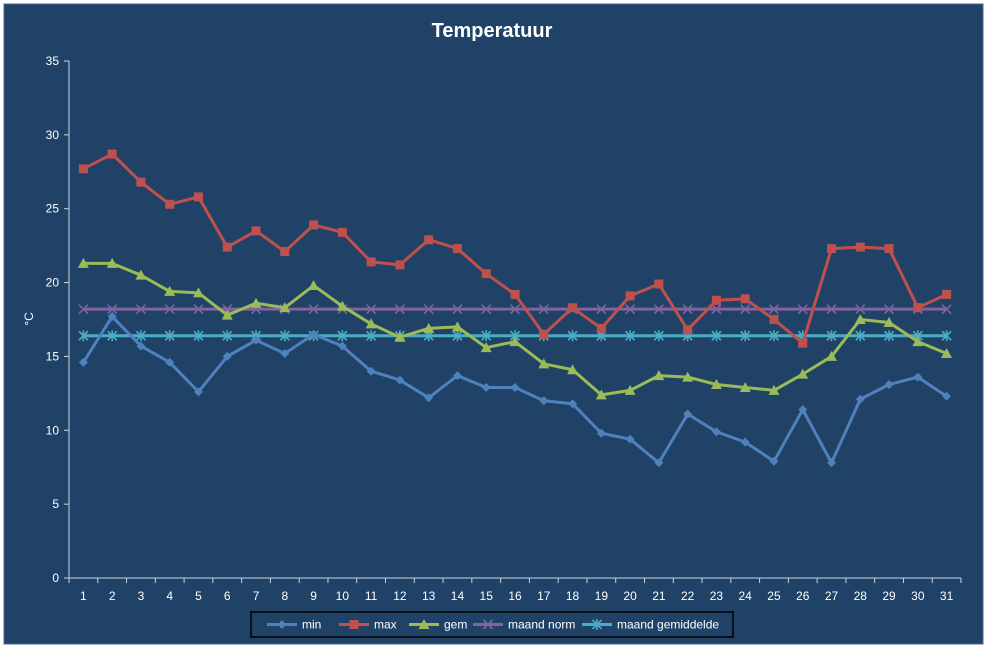 This screenshot has width=987, height=653. What do you see at coordinates (400, 596) in the screenshot?
I see `x-tick-label: 12` at bounding box center [400, 596].